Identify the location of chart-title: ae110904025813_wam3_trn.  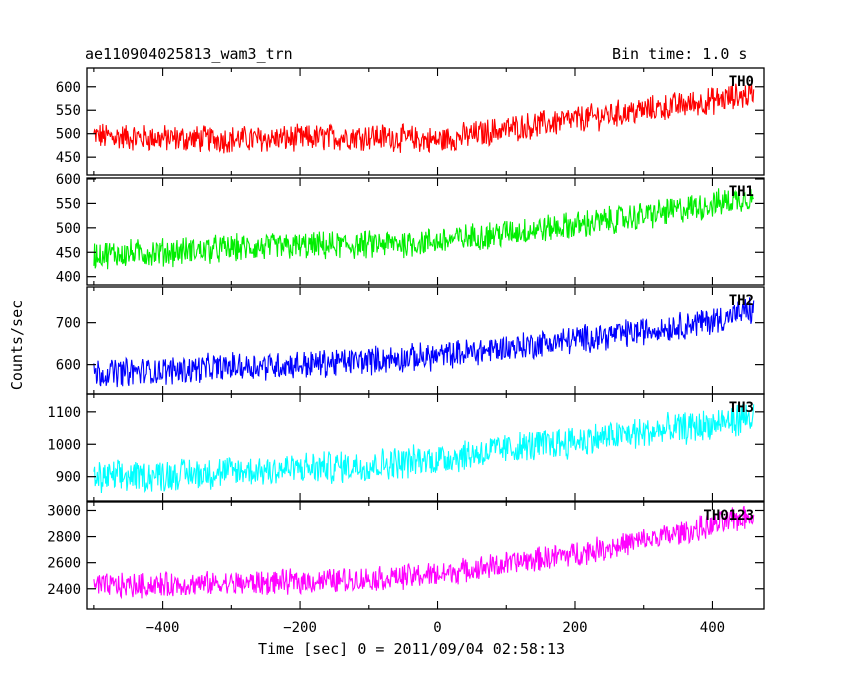
(189, 54).